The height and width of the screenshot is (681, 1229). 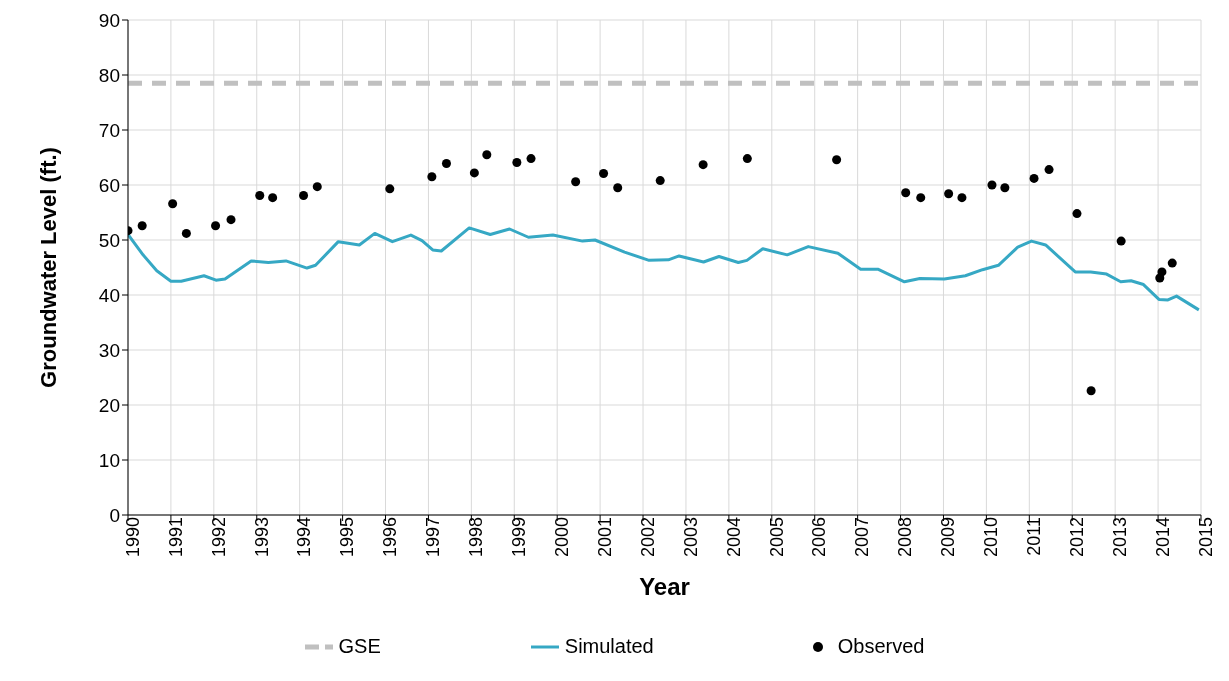 What do you see at coordinates (109, 185) in the screenshot?
I see `y-tick-label: 60` at bounding box center [109, 185].